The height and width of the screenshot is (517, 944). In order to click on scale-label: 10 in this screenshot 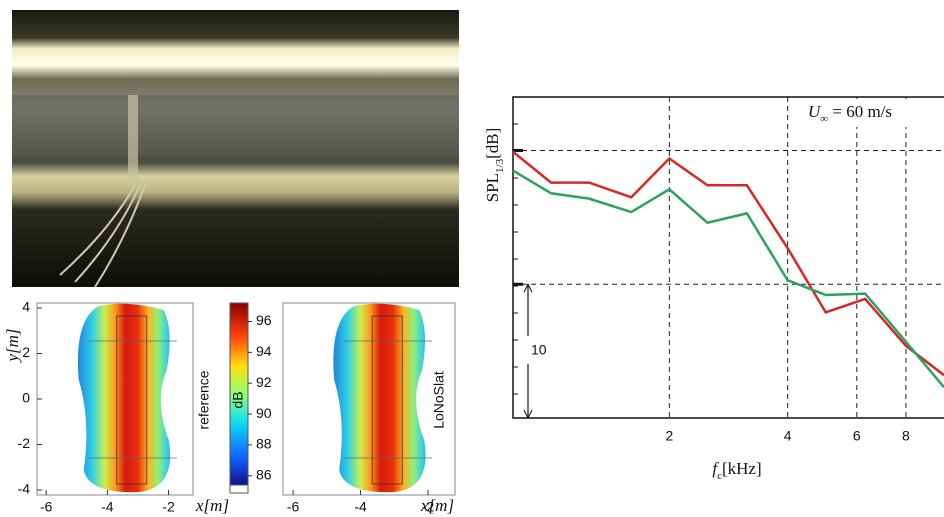, I will do `click(539, 350)`.